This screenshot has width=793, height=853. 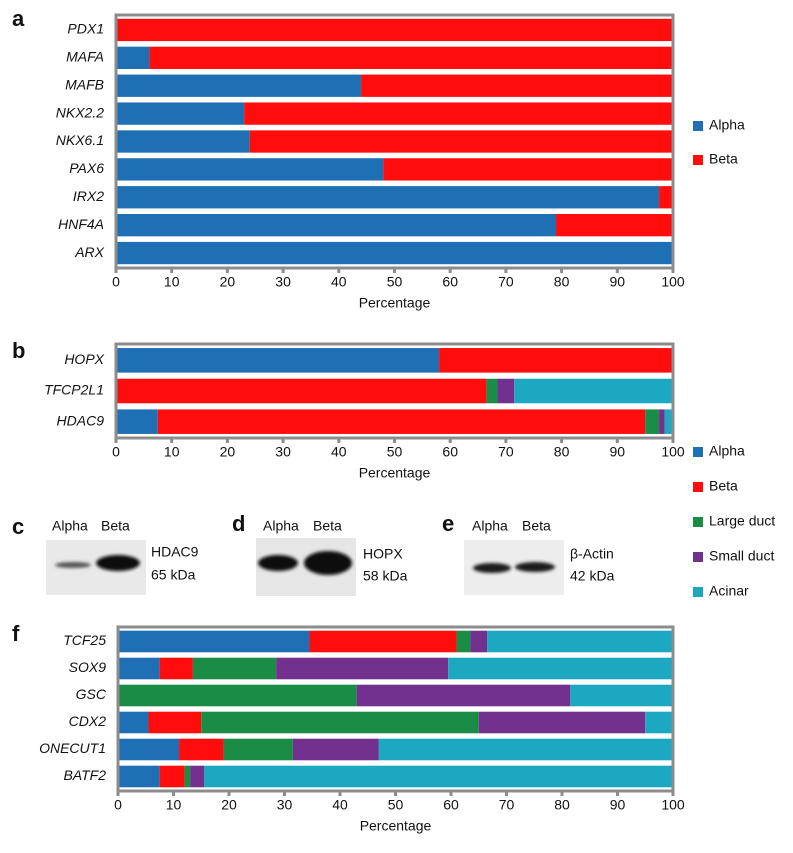 What do you see at coordinates (18, 18) in the screenshot?
I see `panel-label: a` at bounding box center [18, 18].